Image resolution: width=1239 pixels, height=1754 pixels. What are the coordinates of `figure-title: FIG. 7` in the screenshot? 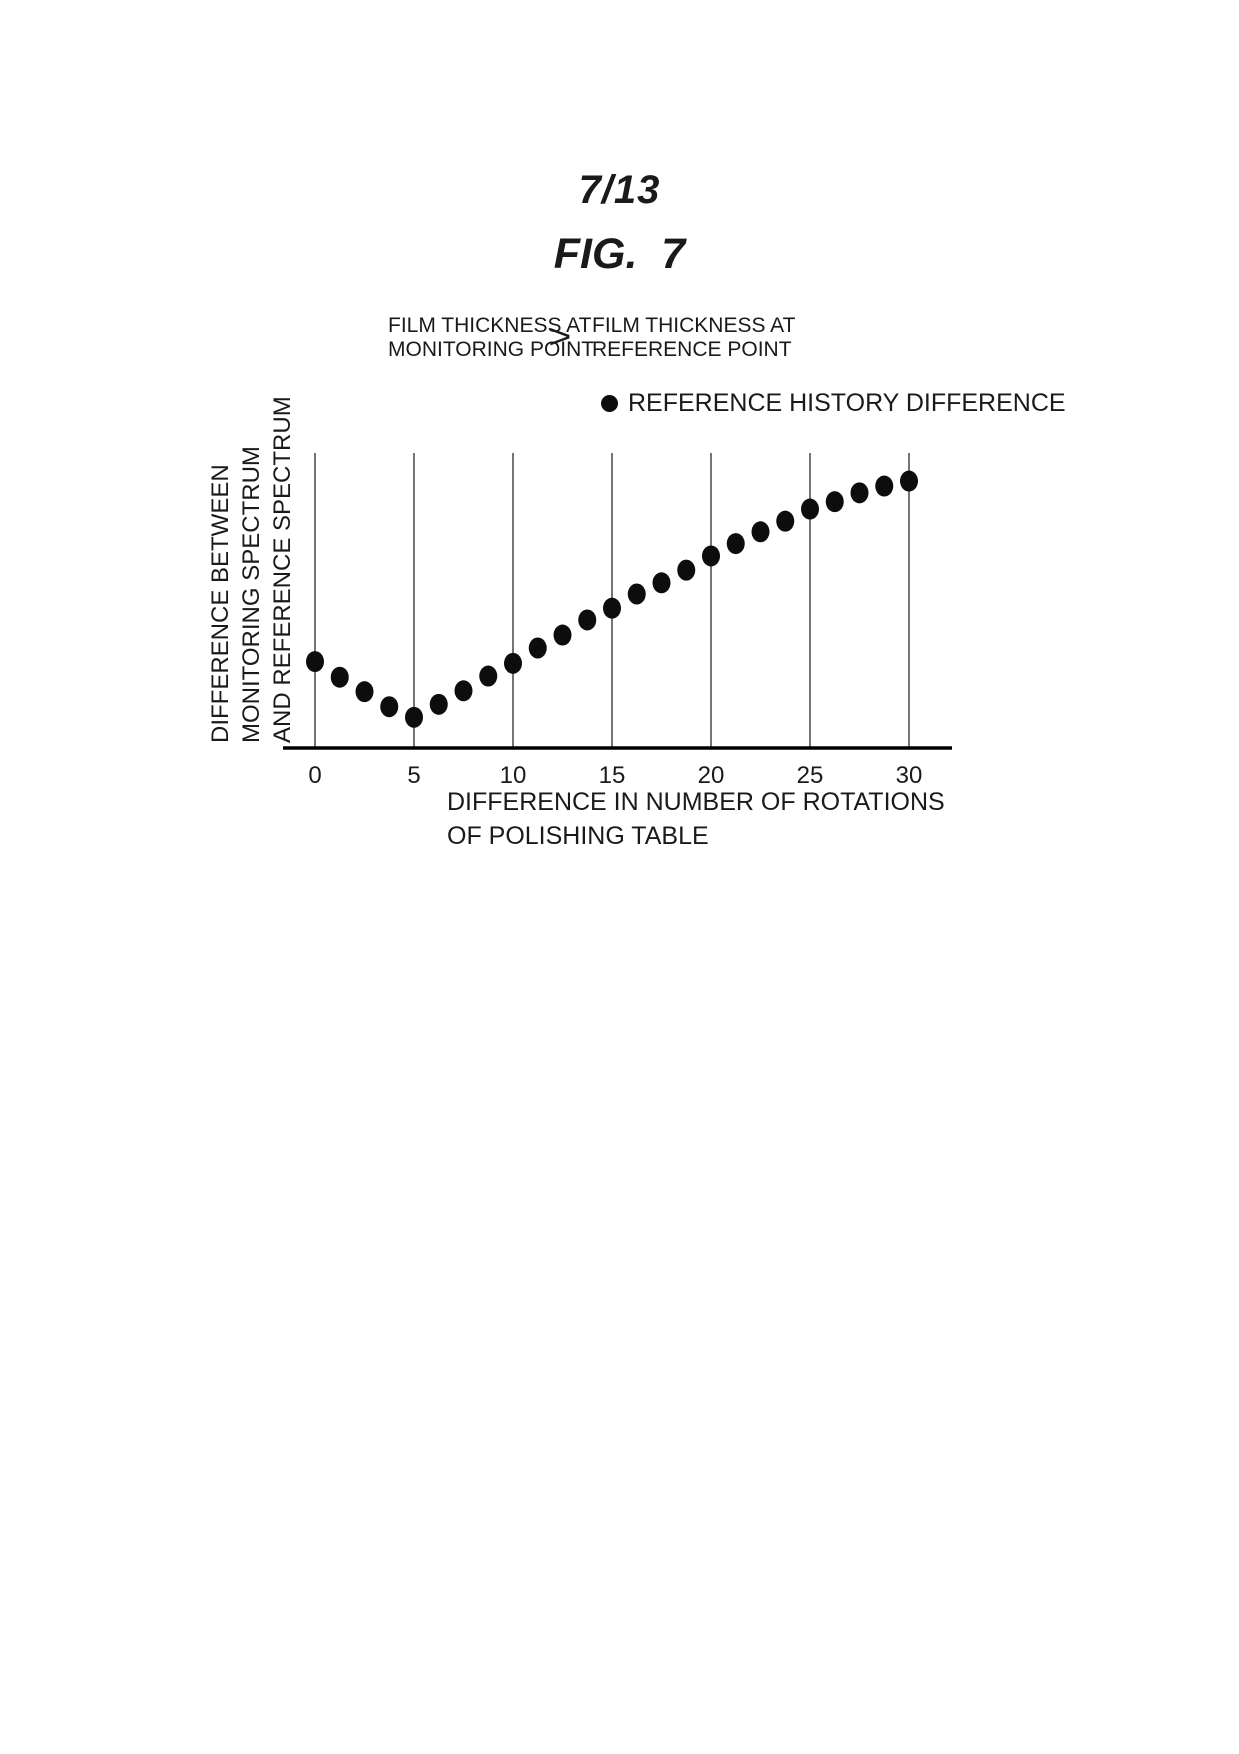 It's located at (619, 254).